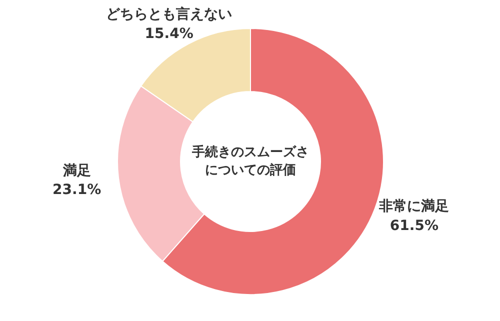 This screenshot has height=321, width=500. Describe the element at coordinates (414, 206) in the screenshot. I see `slice-label: 非常に満足` at that location.